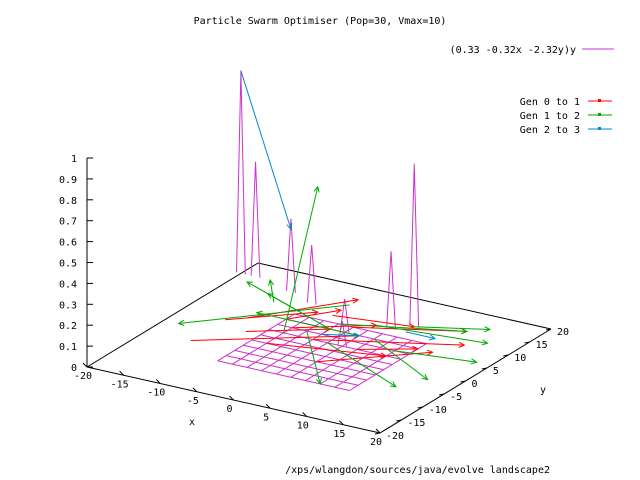  I want to click on y-tick-label: 0, so click(475, 384).